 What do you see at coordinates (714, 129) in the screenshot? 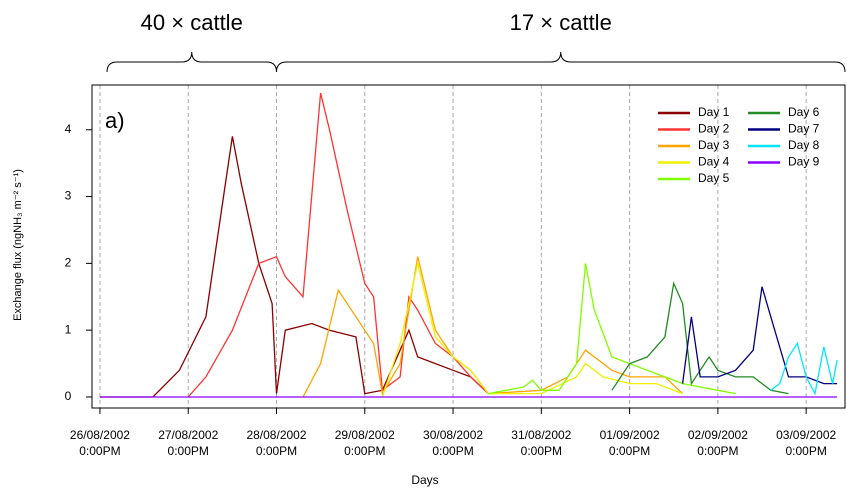
I see `legend-label: Day 2` at bounding box center [714, 129].